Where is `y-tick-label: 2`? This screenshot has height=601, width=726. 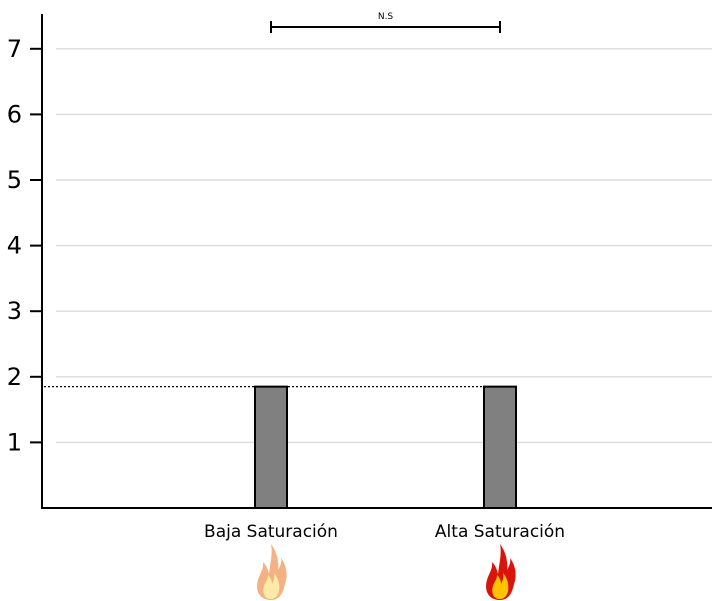 y-tick-label: 2 is located at coordinates (14, 377).